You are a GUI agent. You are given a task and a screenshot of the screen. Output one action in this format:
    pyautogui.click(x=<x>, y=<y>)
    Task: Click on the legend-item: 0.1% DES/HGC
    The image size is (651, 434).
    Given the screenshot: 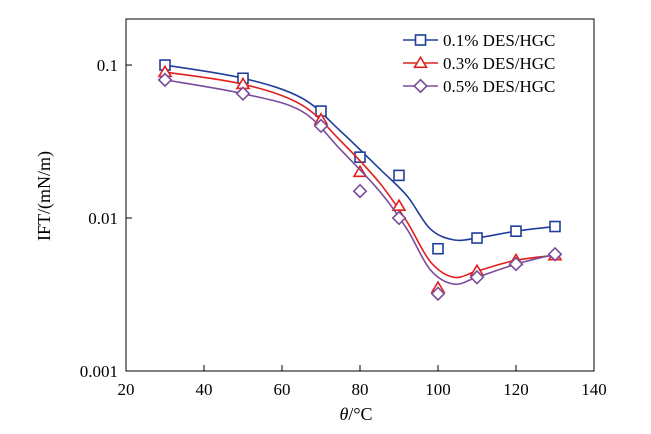 What is the action you would take?
    pyautogui.click(x=479, y=40)
    